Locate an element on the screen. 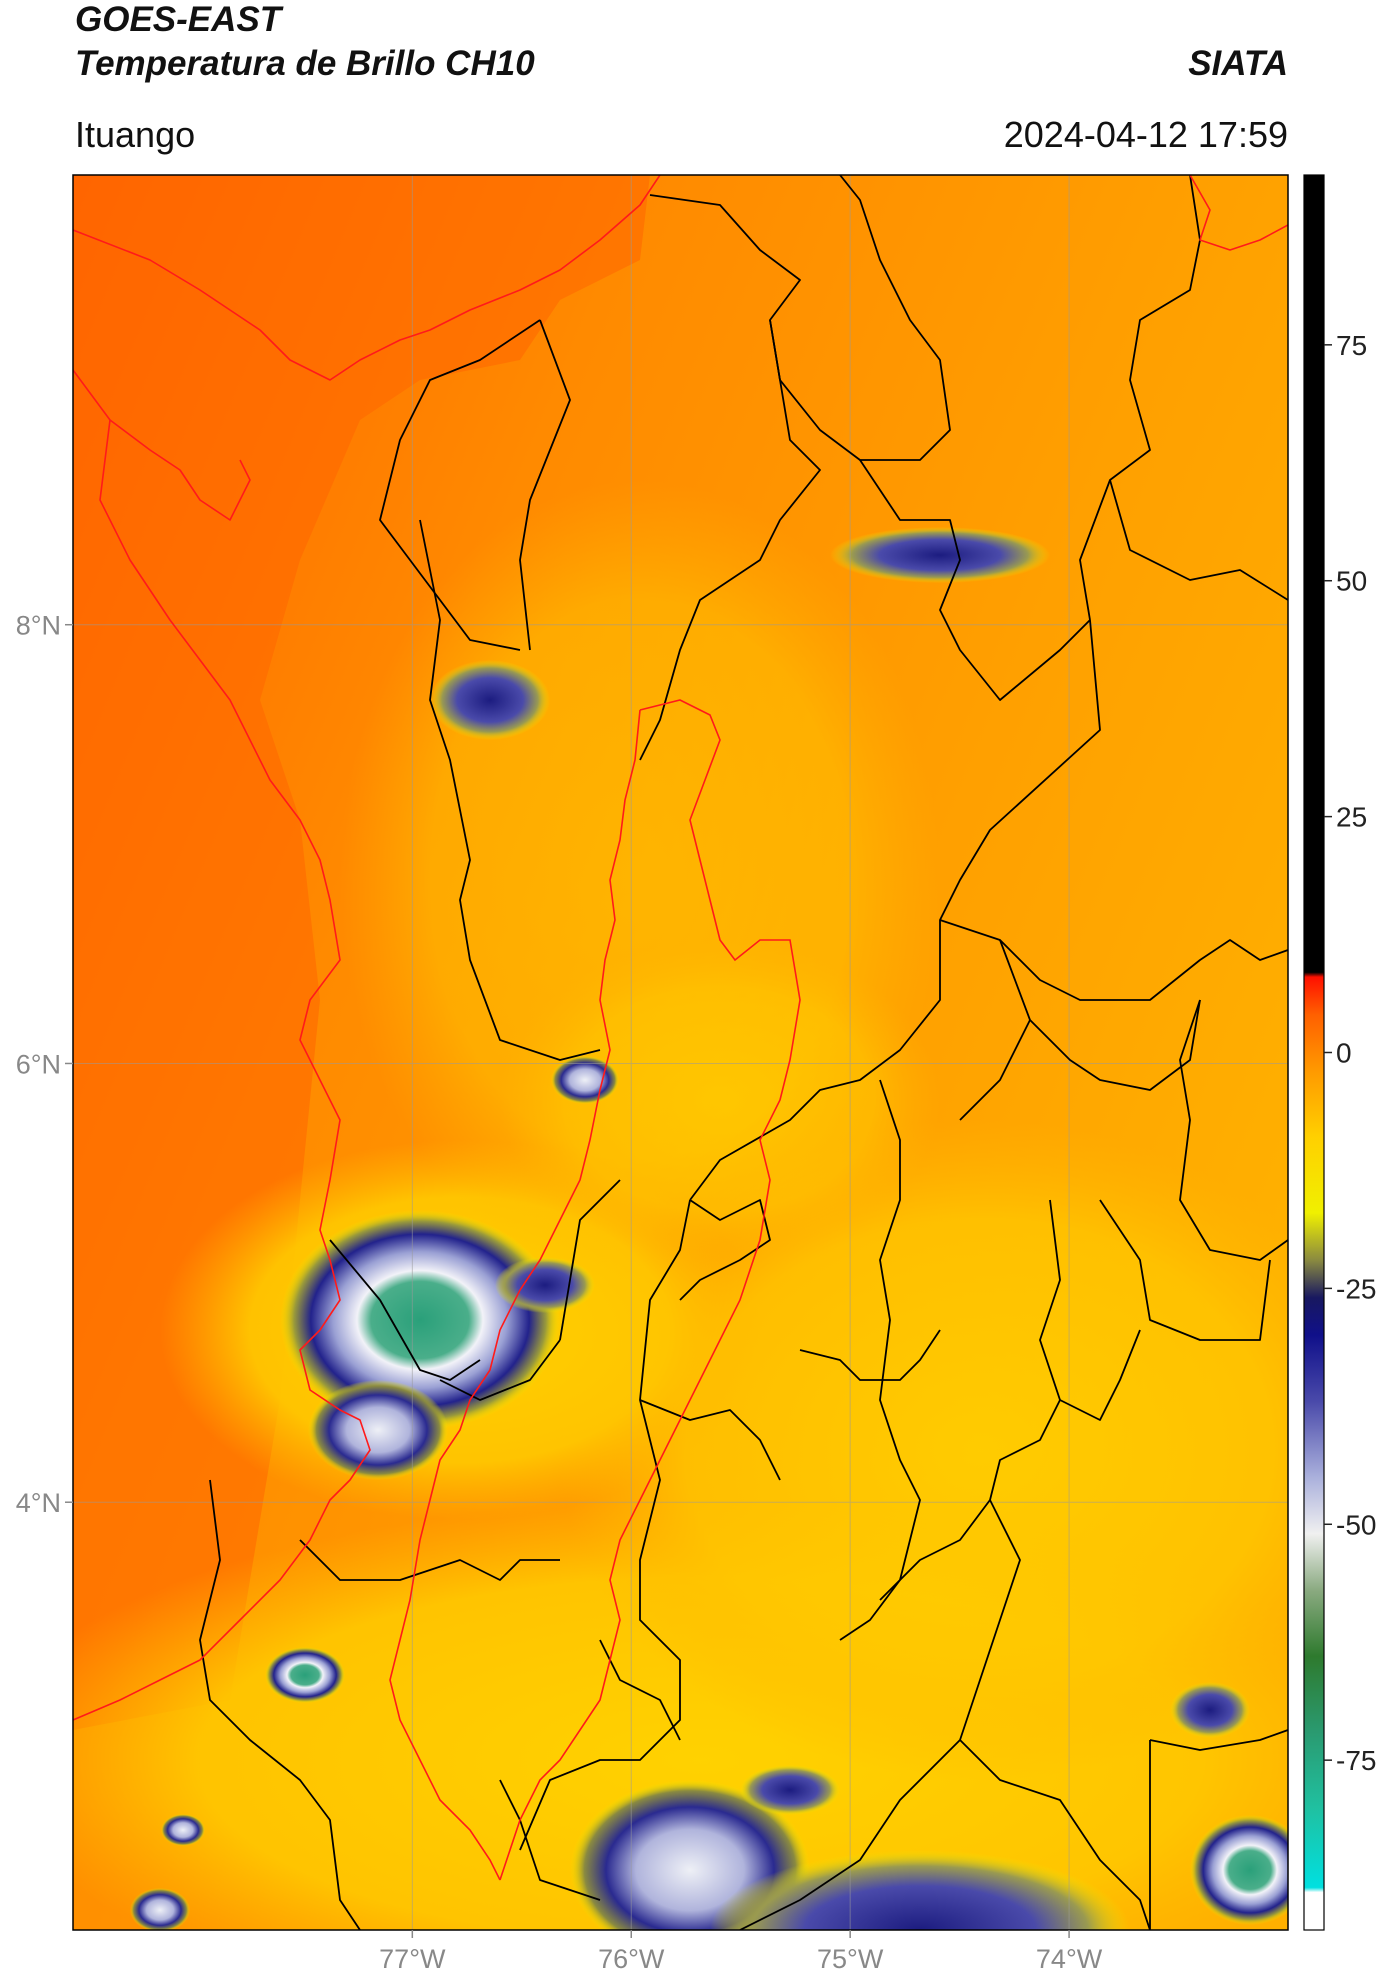 Image resolution: width=1384 pixels, height=1981 pixels. lon-tick-label: 77°W is located at coordinates (412, 1959).